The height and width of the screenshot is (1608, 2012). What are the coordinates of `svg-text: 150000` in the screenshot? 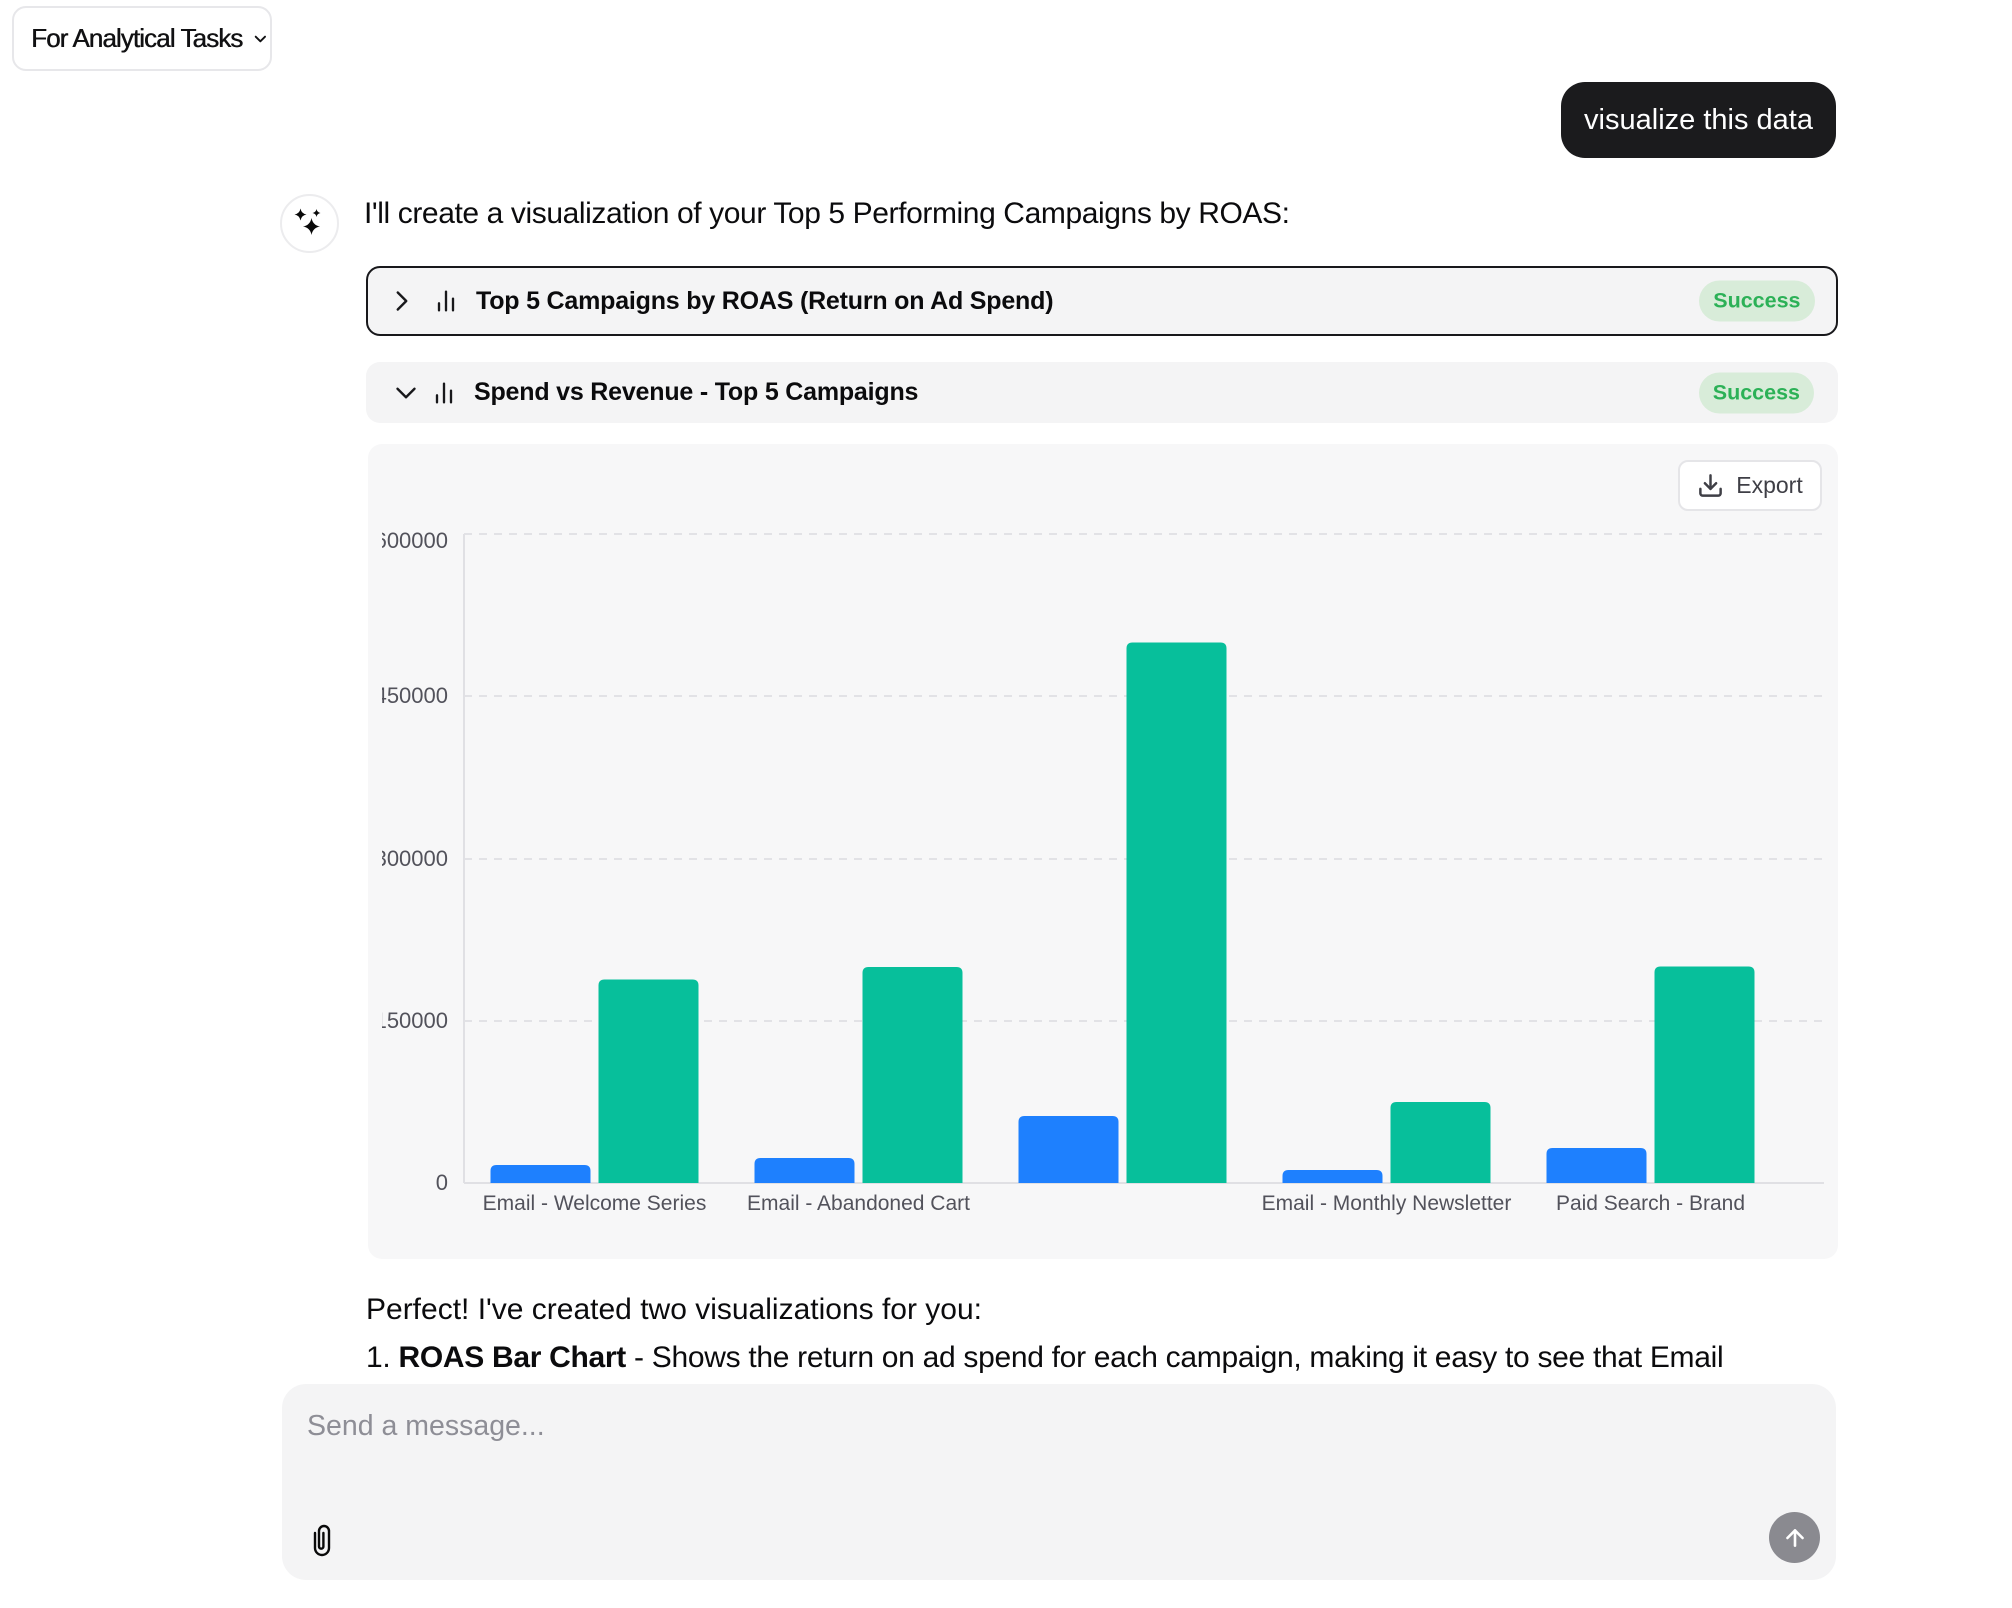 It's located at (411, 1020).